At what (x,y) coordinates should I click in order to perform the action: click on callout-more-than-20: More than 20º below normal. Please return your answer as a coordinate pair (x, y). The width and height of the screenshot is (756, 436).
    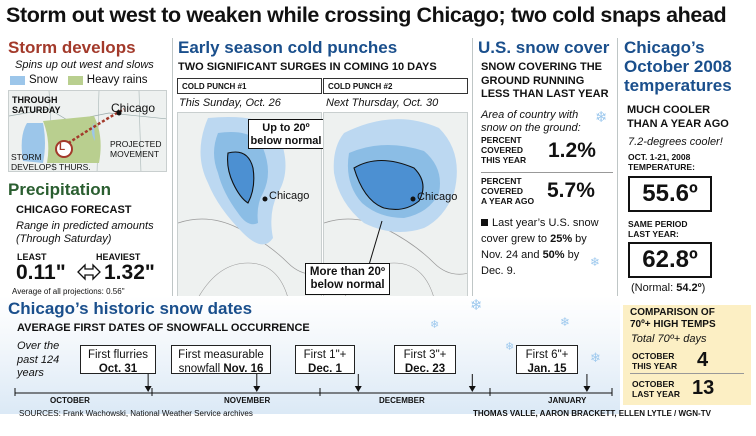
    Looking at the image, I should click on (347, 279).